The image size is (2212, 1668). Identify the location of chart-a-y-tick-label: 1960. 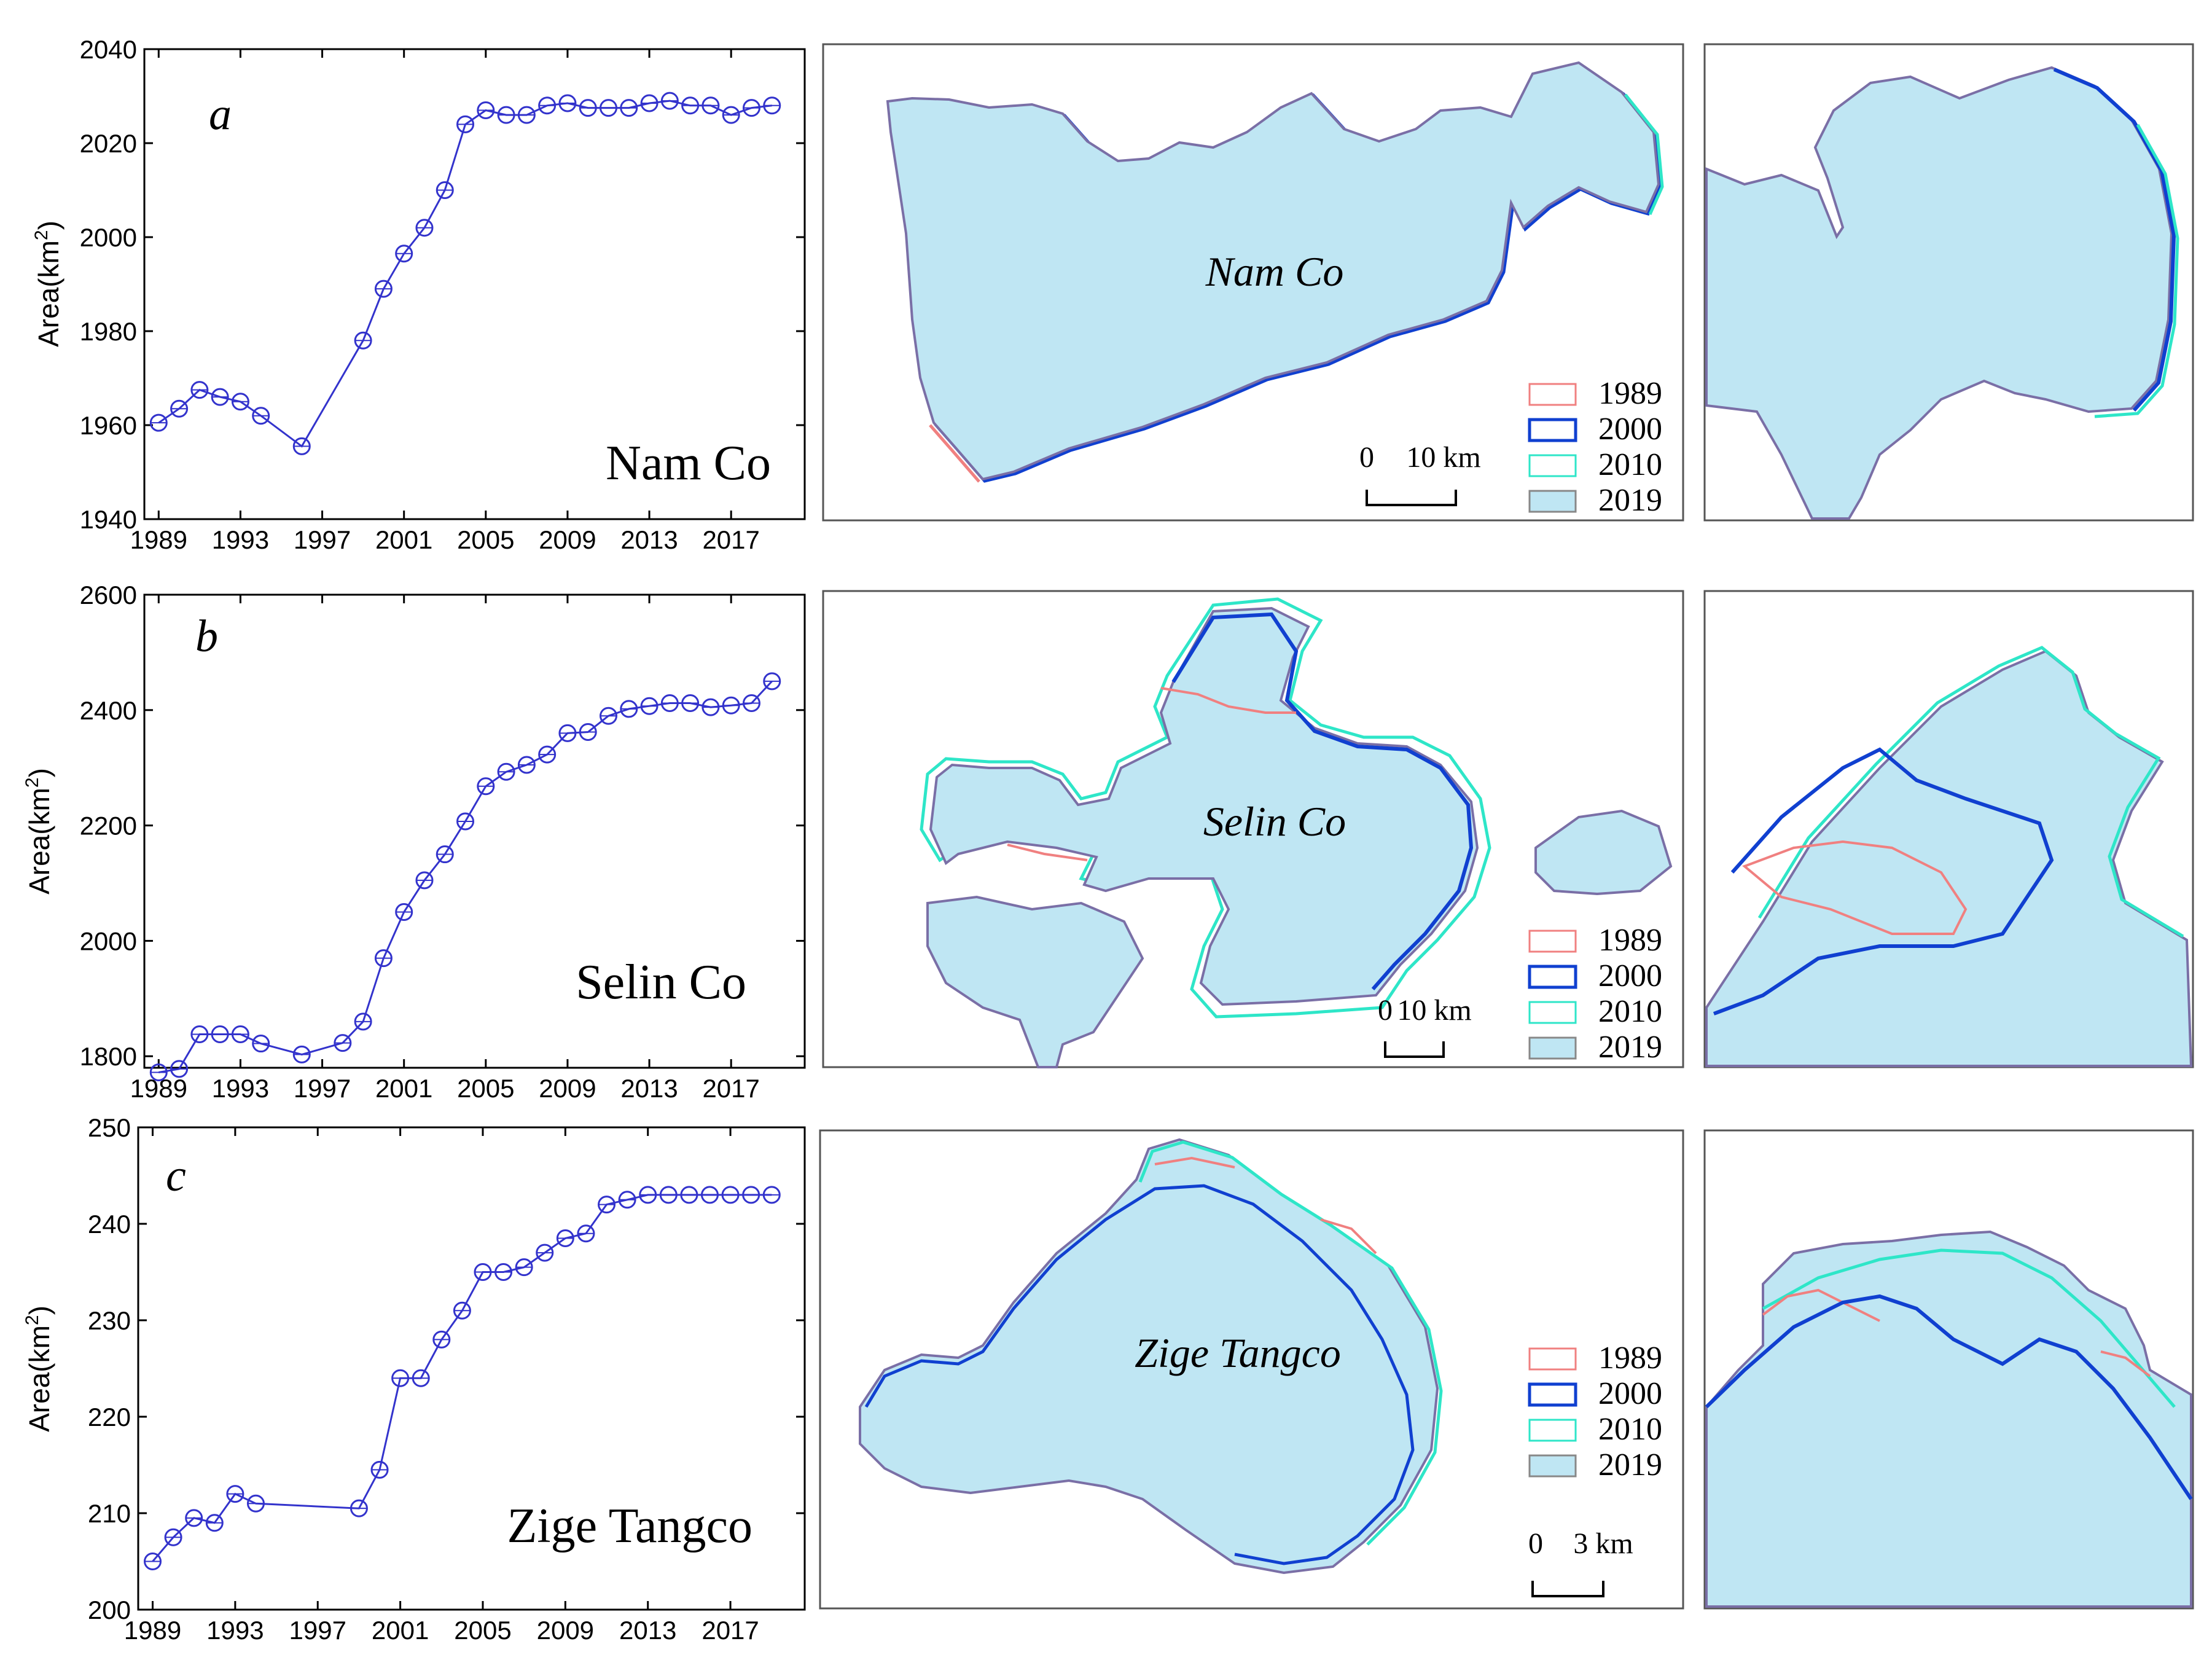
(108, 426).